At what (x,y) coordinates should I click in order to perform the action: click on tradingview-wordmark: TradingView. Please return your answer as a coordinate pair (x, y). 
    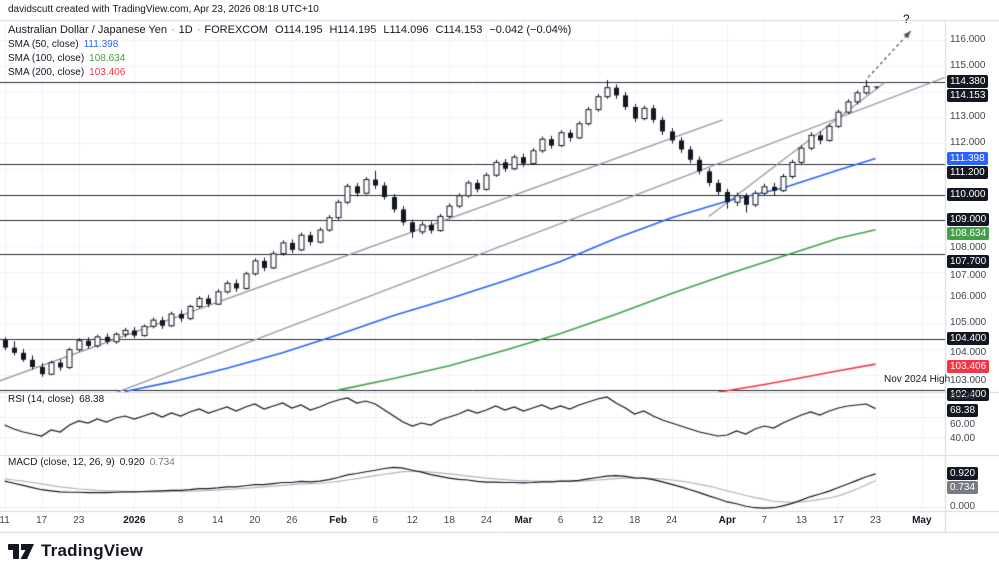
    Looking at the image, I should click on (92, 550).